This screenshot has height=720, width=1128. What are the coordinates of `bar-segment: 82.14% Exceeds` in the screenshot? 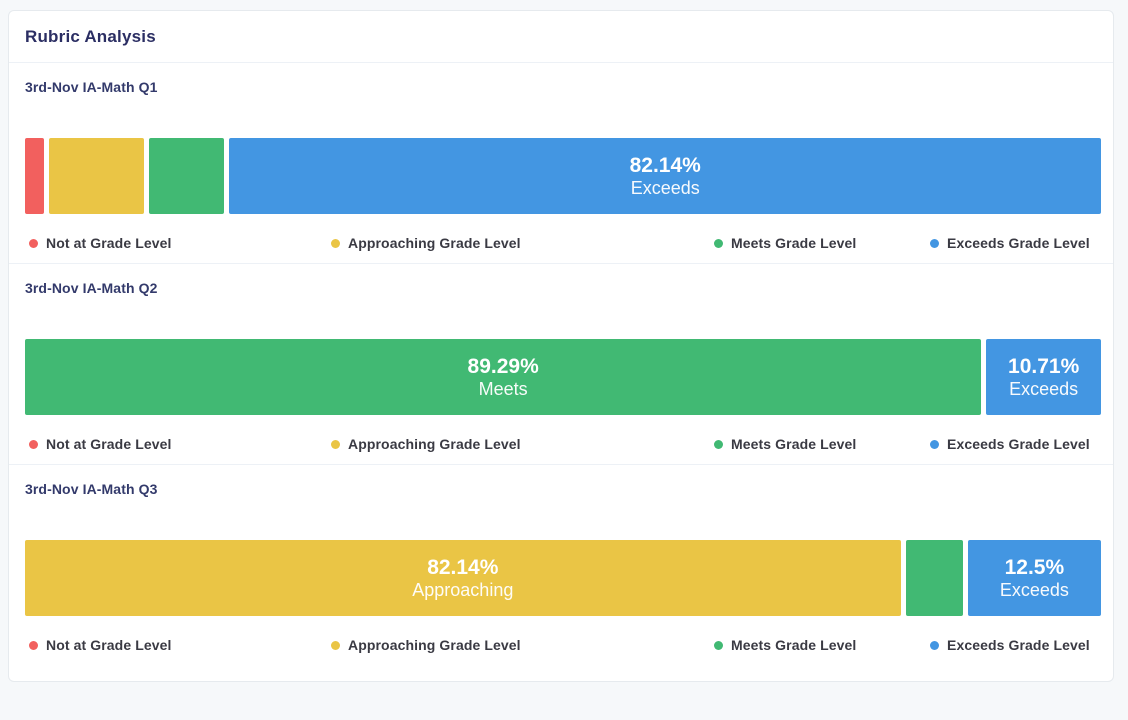 It's located at (665, 176).